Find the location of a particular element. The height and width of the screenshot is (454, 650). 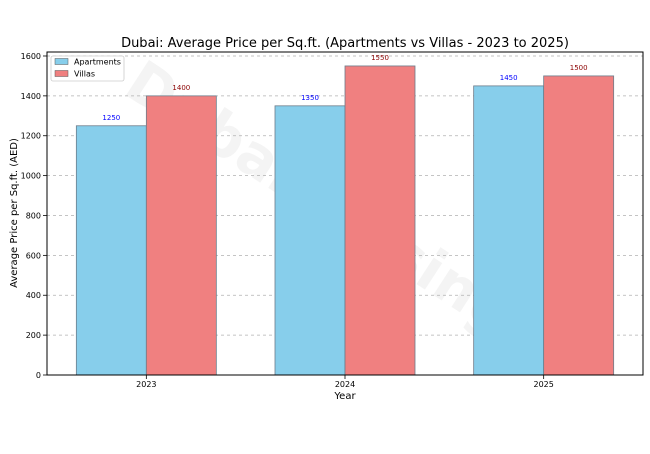

data-label-villas-2025: 1500 is located at coordinates (579, 68).